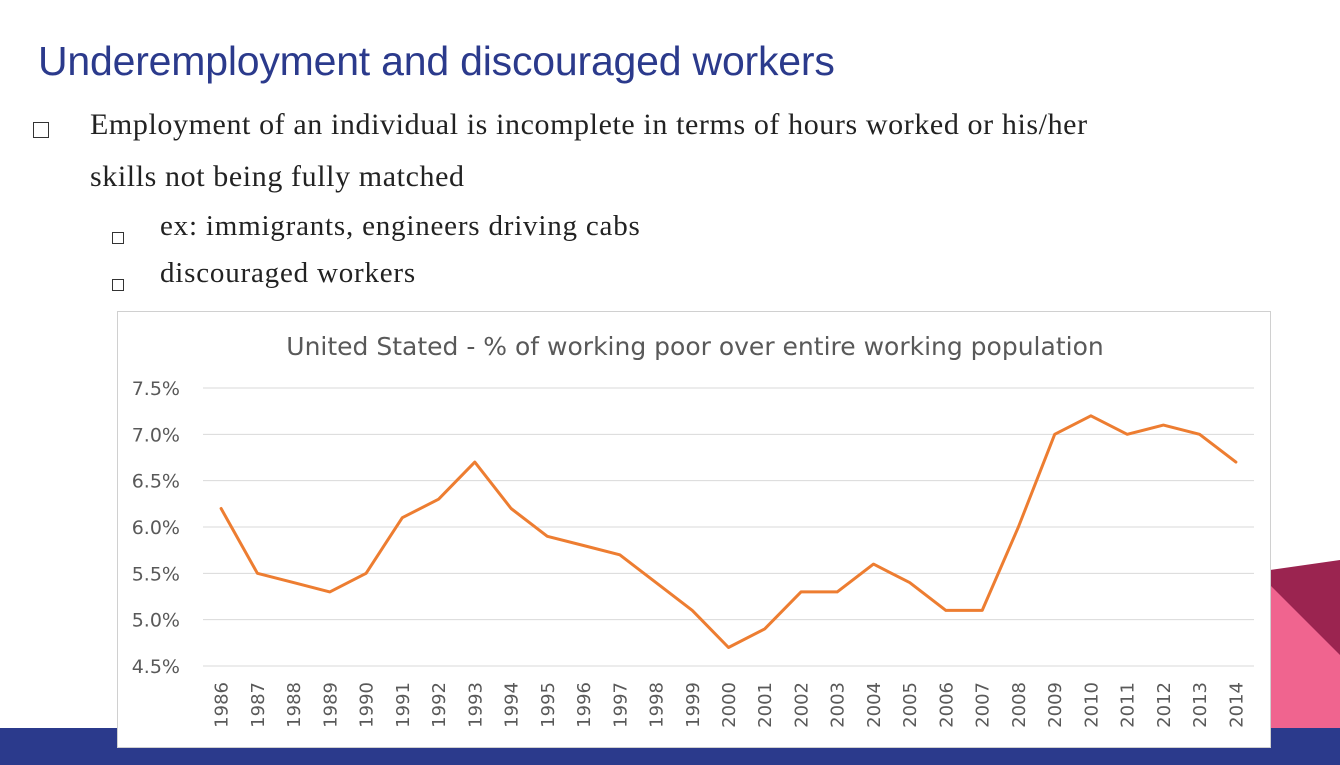 The height and width of the screenshot is (765, 1340). What do you see at coordinates (400, 226) in the screenshot?
I see `sub-bullet-text-examples: ex: immigrants, engineers driving cabs` at bounding box center [400, 226].